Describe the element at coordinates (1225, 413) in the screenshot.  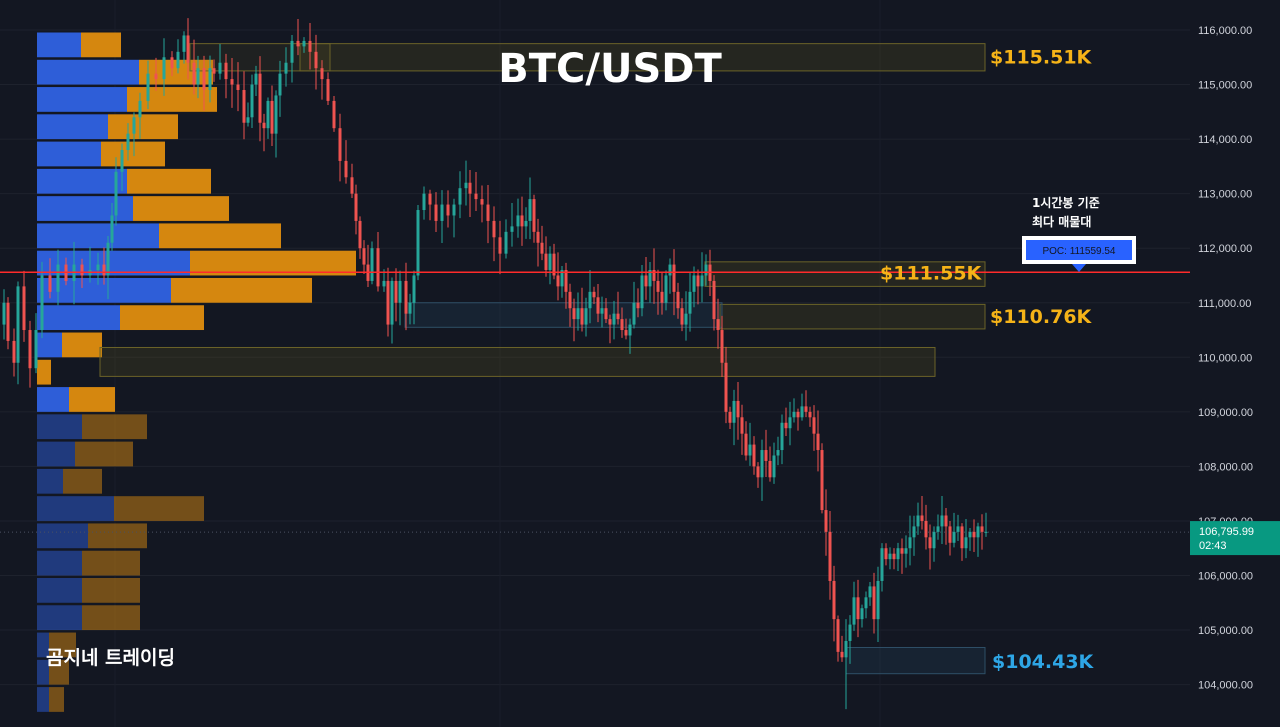
I see `price-tick-label: 109,000.00` at that location.